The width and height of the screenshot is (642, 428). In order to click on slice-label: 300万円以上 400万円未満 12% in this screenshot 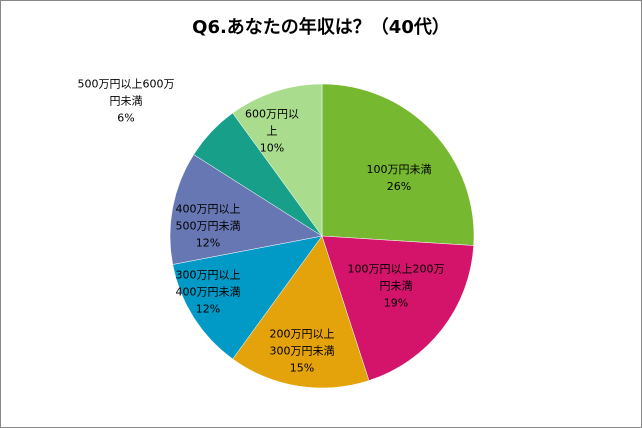, I will do `click(208, 292)`.